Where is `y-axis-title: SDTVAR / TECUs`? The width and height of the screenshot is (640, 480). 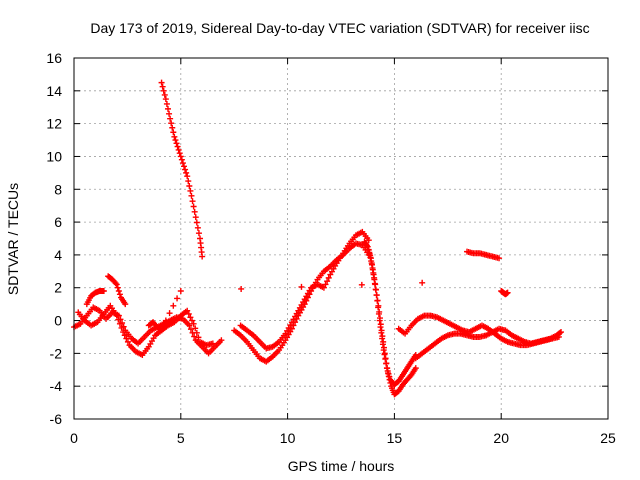
y-axis-title: SDTVAR / TECUs is located at coordinates (13, 239).